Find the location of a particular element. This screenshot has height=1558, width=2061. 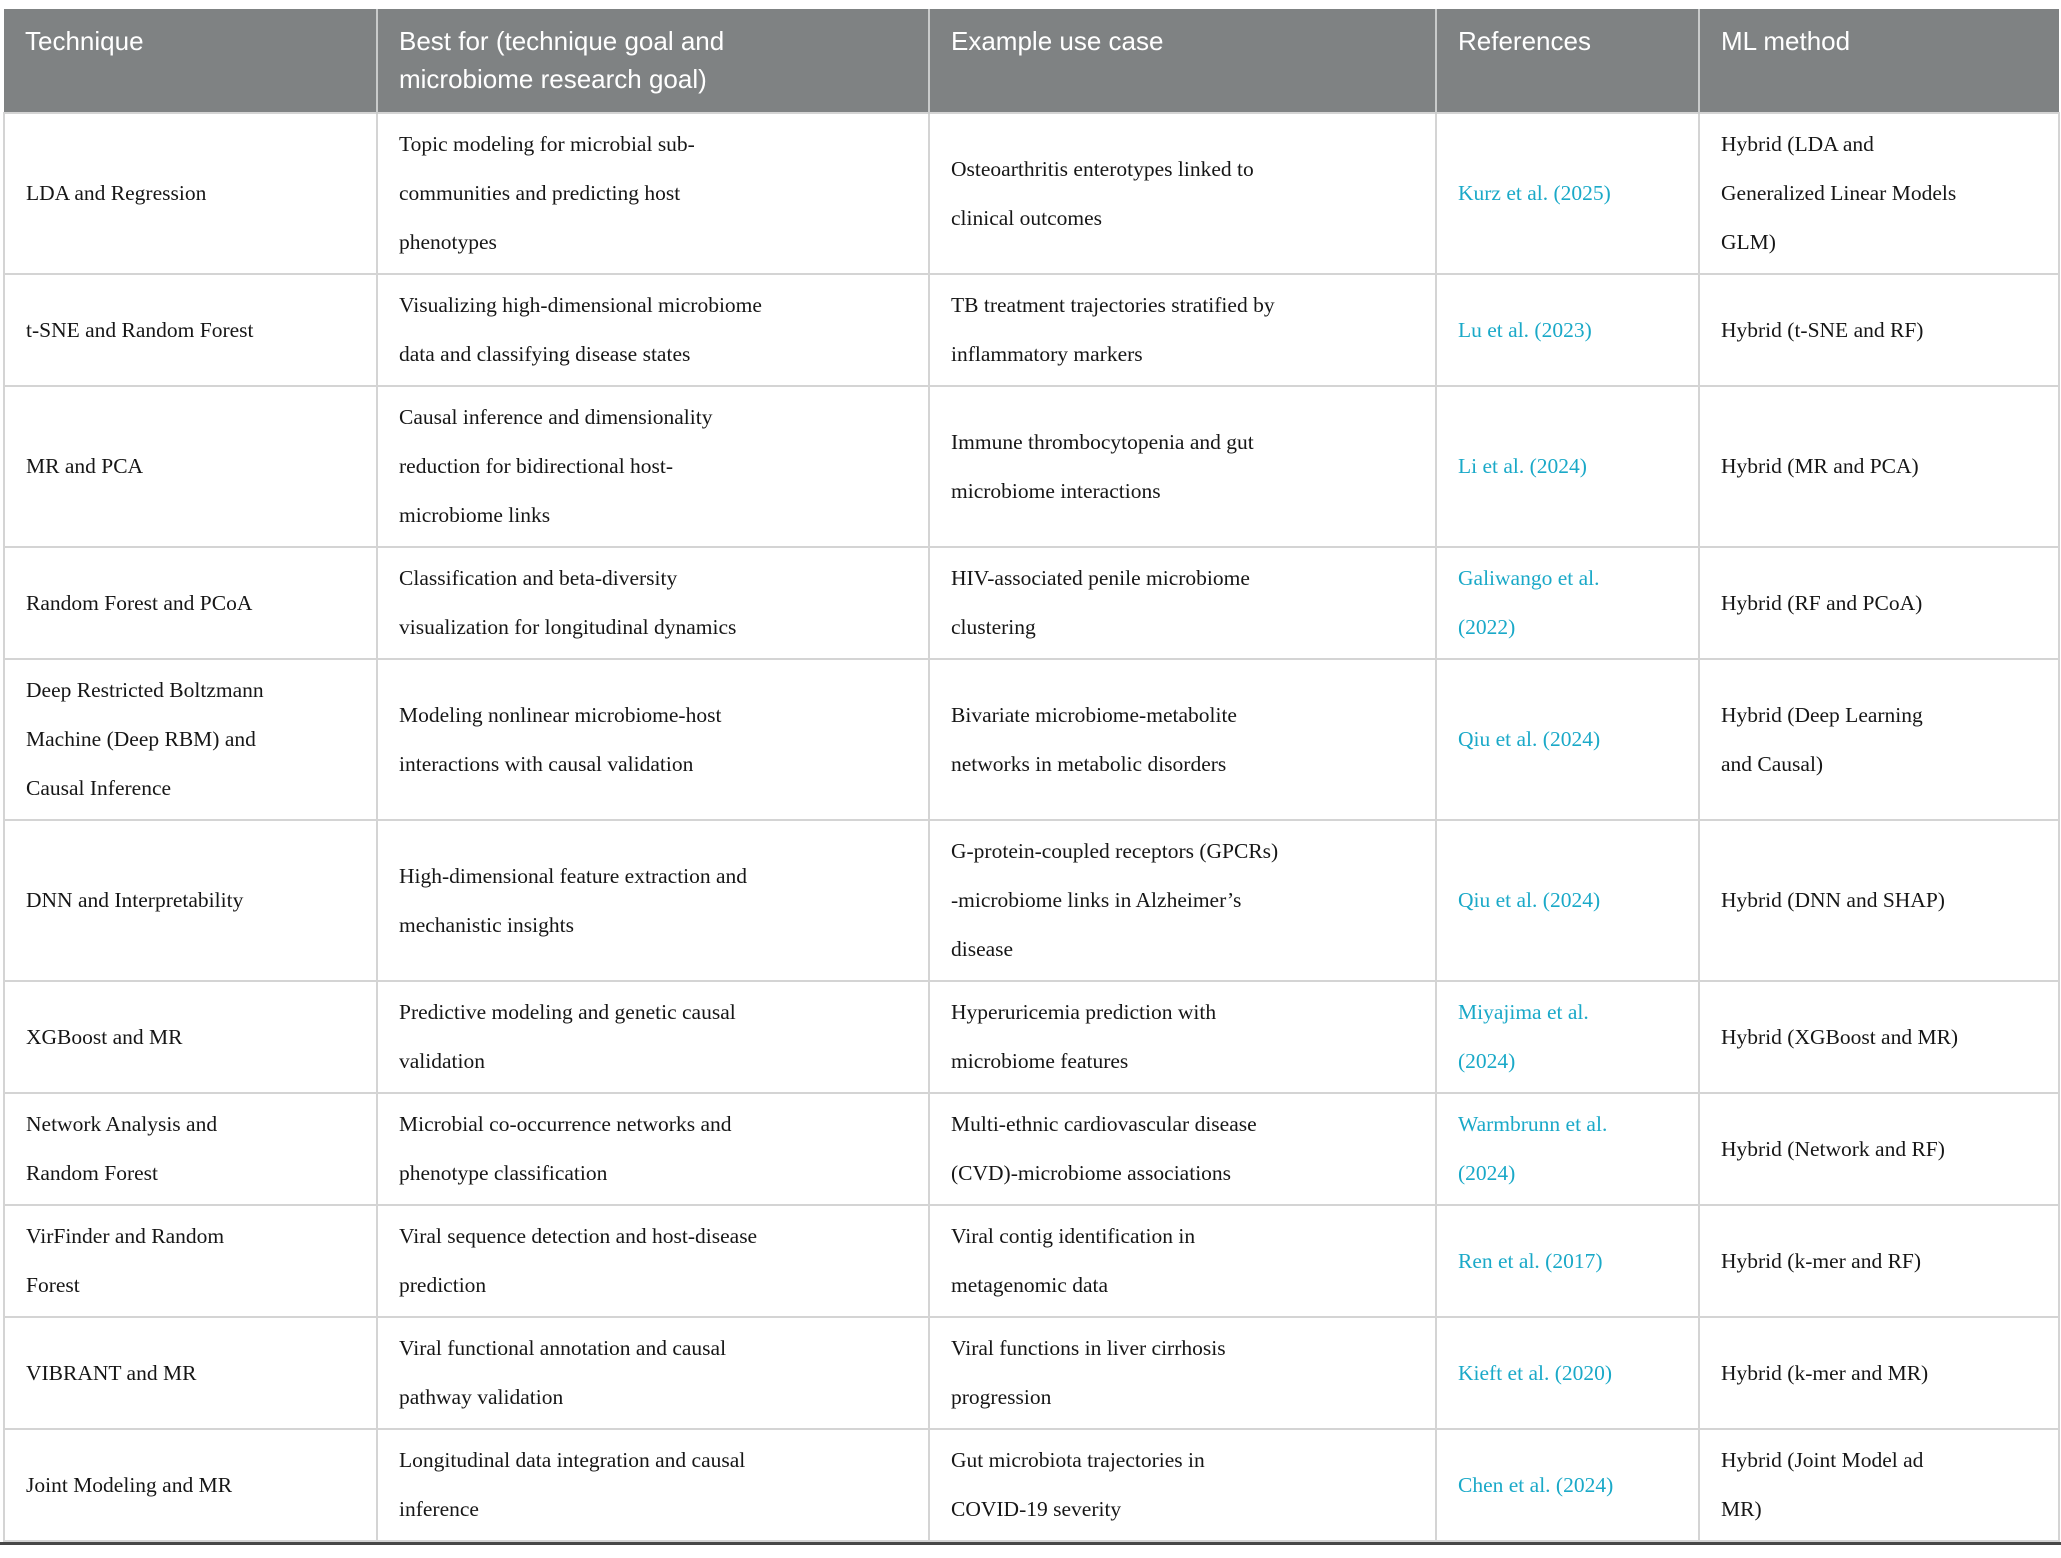

column-header-ml-method: ML method is located at coordinates (1878, 61).